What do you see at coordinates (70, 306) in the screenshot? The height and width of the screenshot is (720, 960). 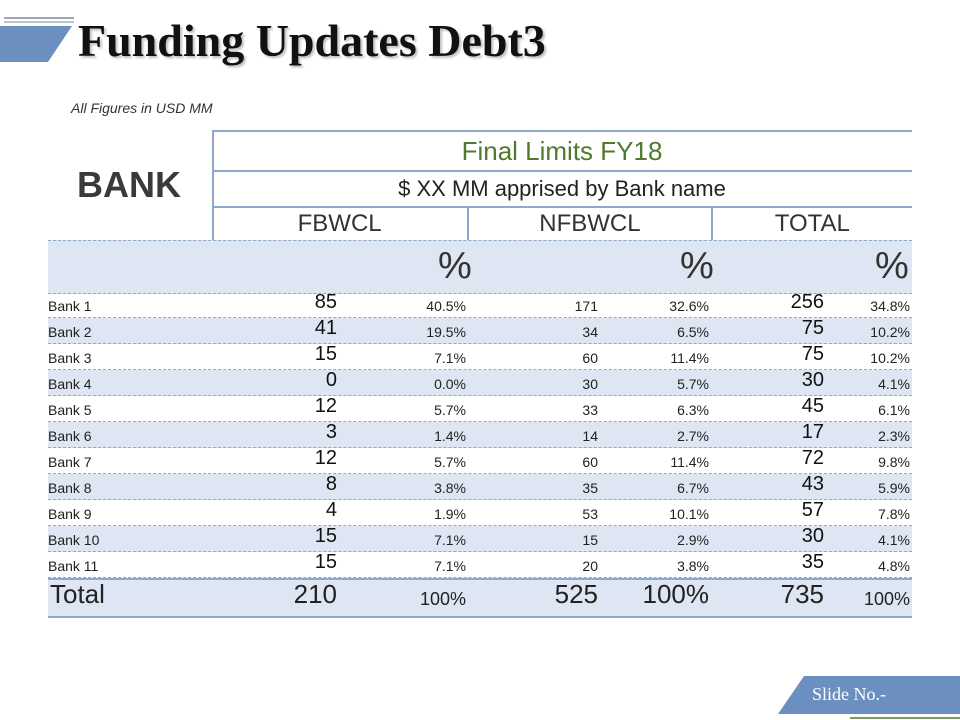 I see `cell-bank-name: Bank 1` at bounding box center [70, 306].